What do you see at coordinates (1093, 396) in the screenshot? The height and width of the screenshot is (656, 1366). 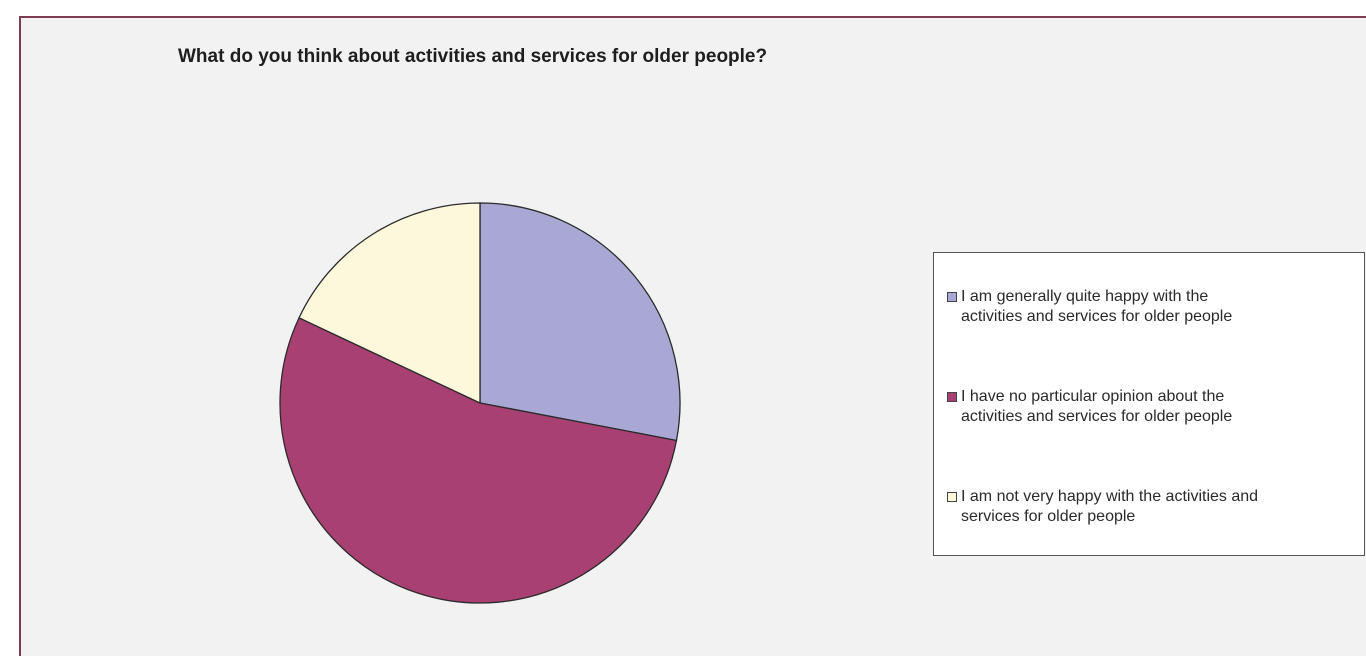 I see `legend-label-line: I have no particular opinion about the` at bounding box center [1093, 396].